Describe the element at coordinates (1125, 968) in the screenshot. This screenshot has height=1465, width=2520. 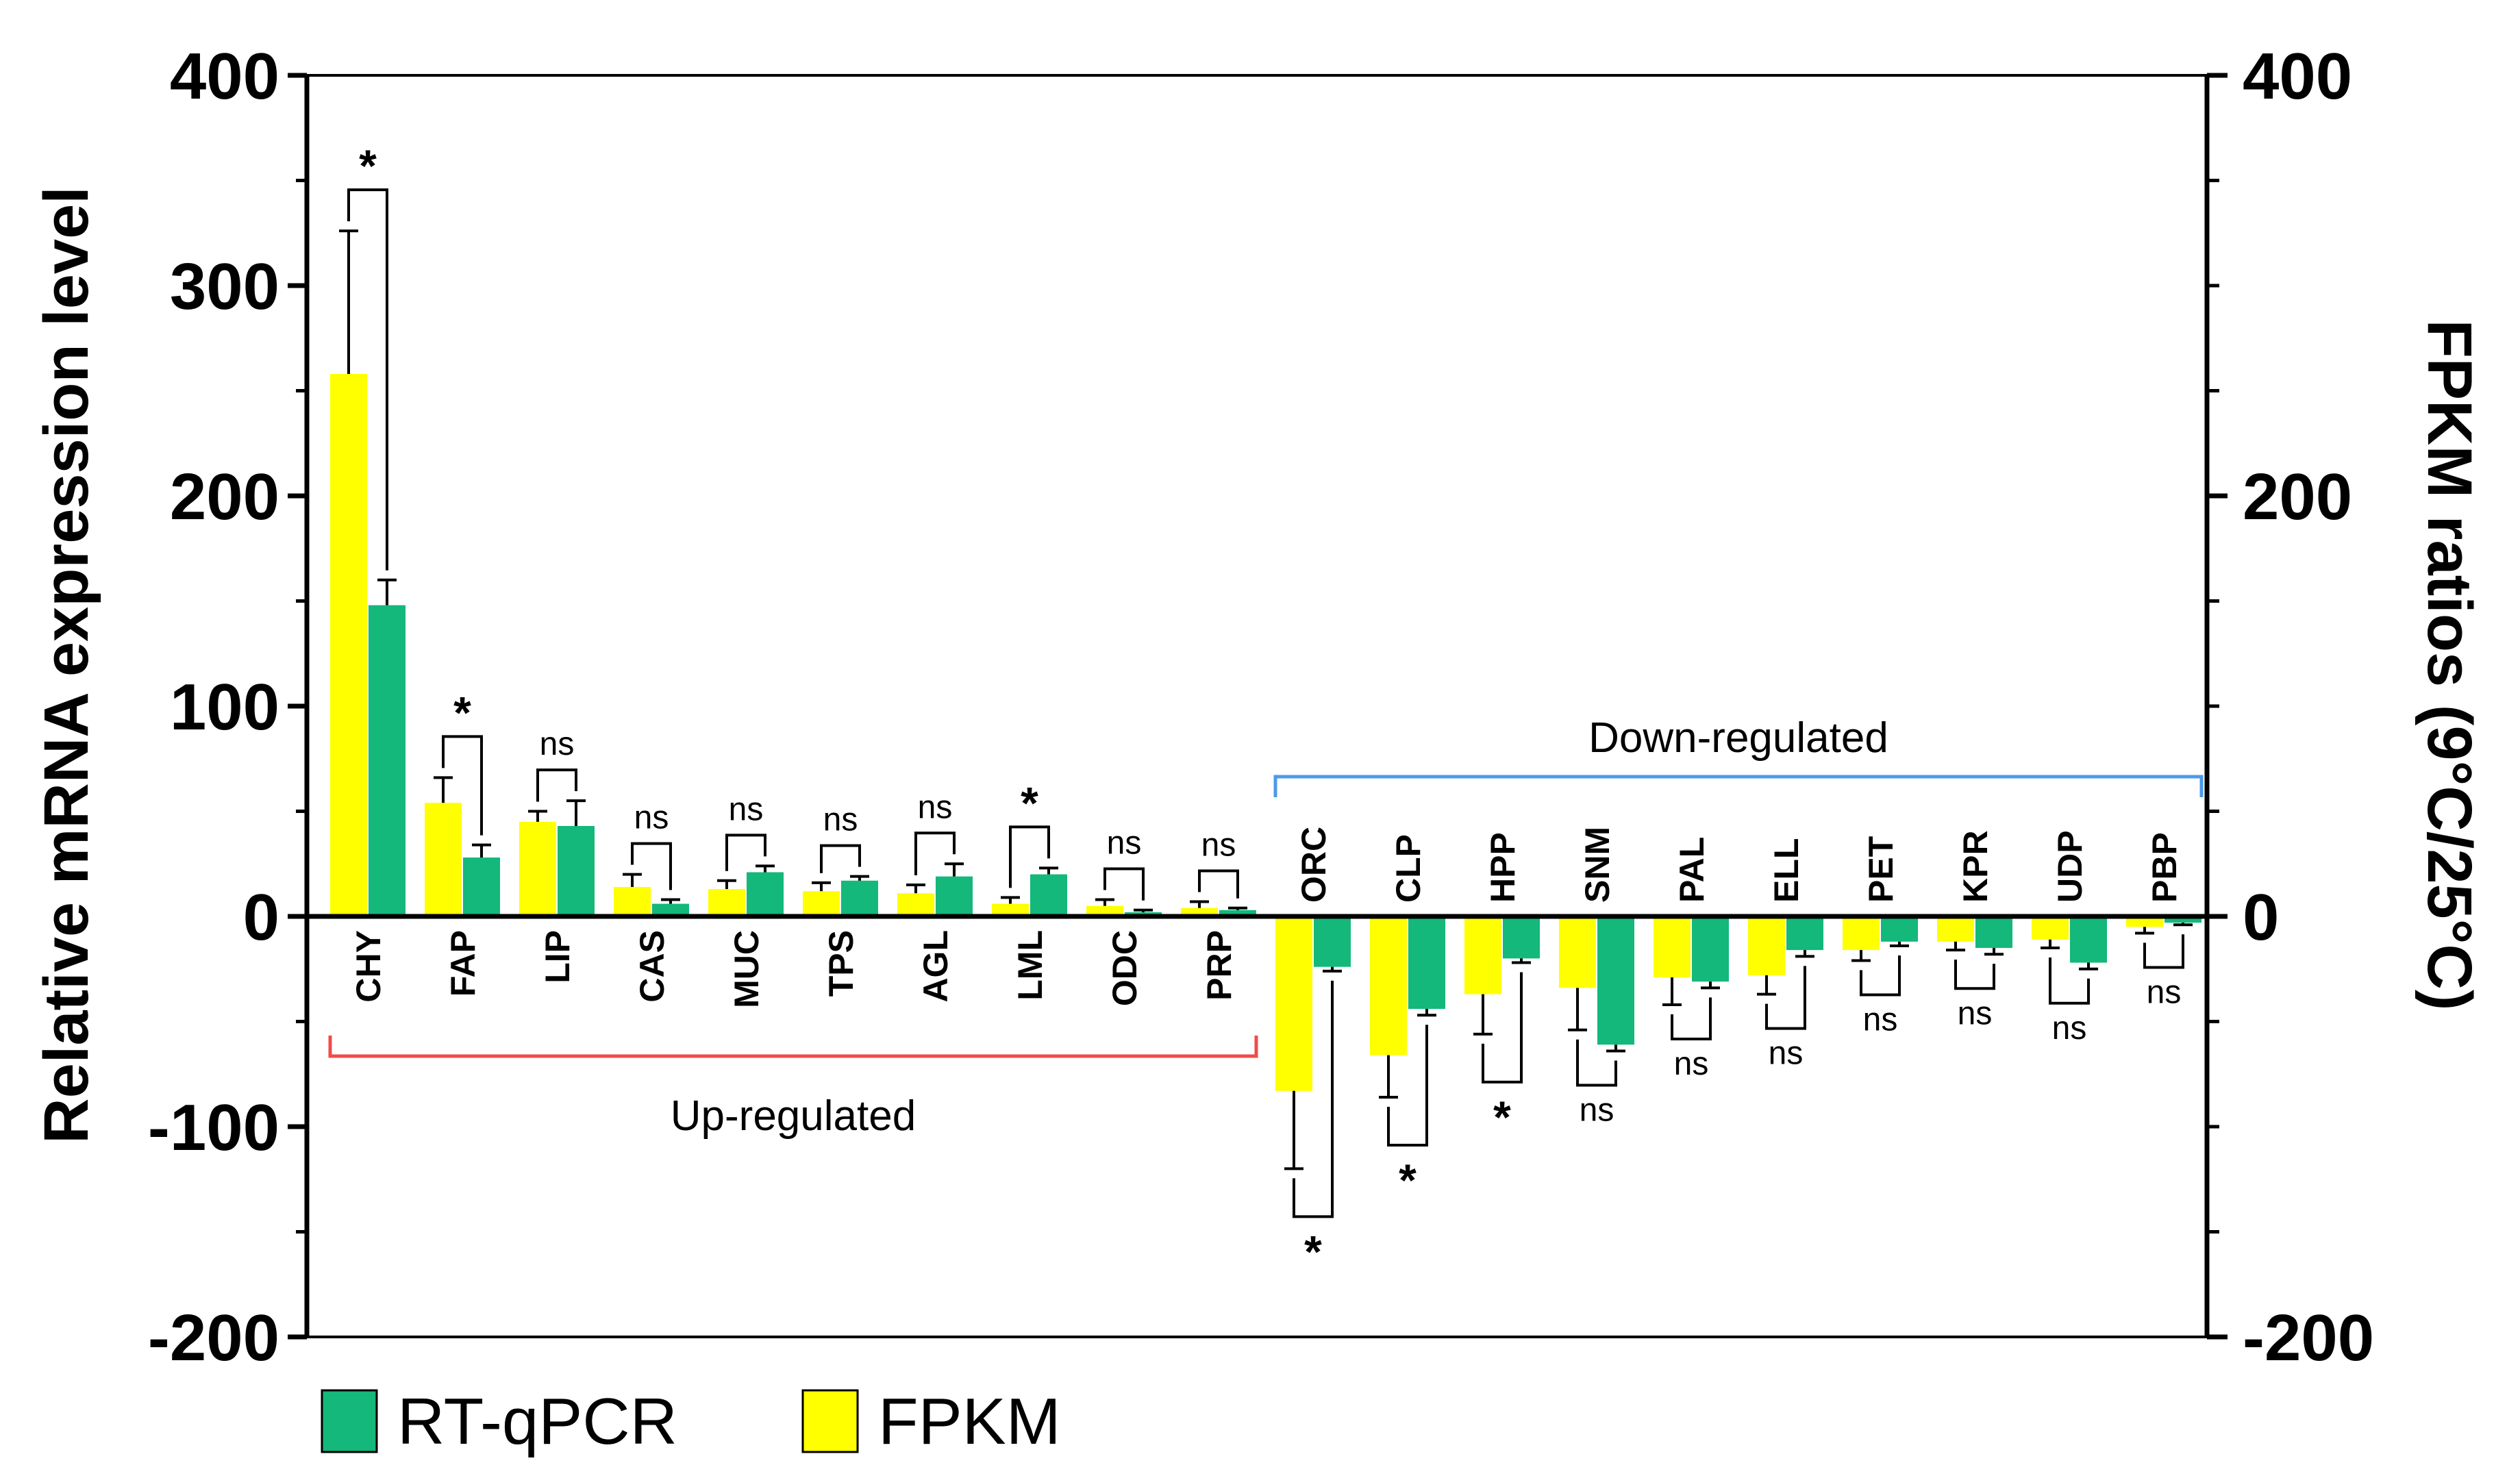
I see `category-label-odc: ODC` at that location.